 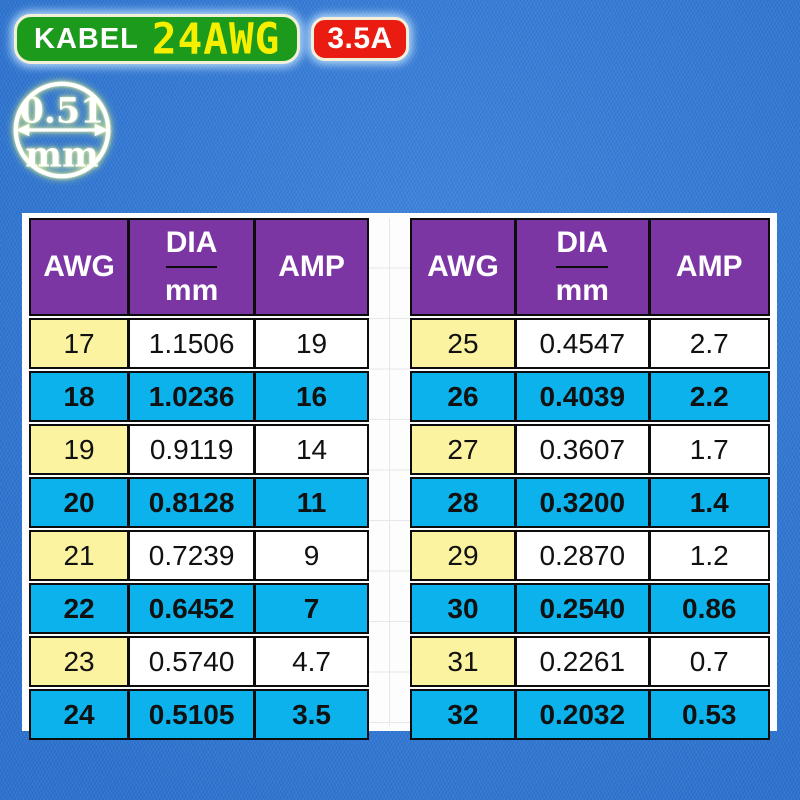 I want to click on cell-awg: 26, so click(x=465, y=396).